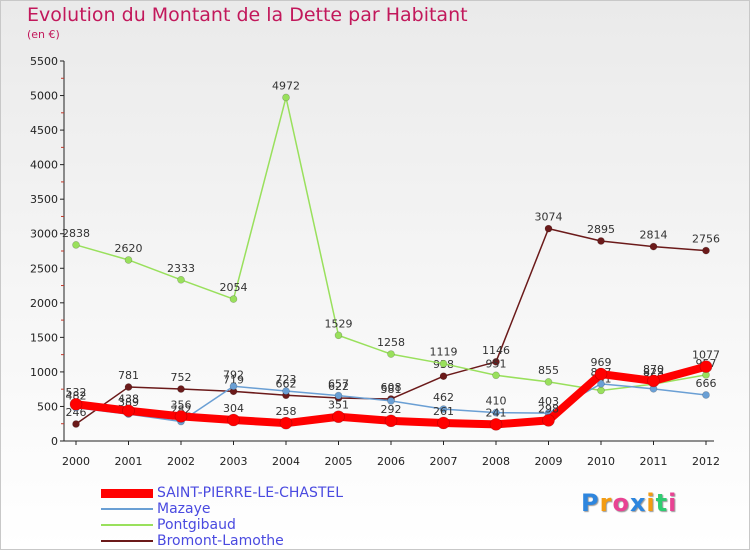  I want to click on data-label: 2620, so click(129, 248).